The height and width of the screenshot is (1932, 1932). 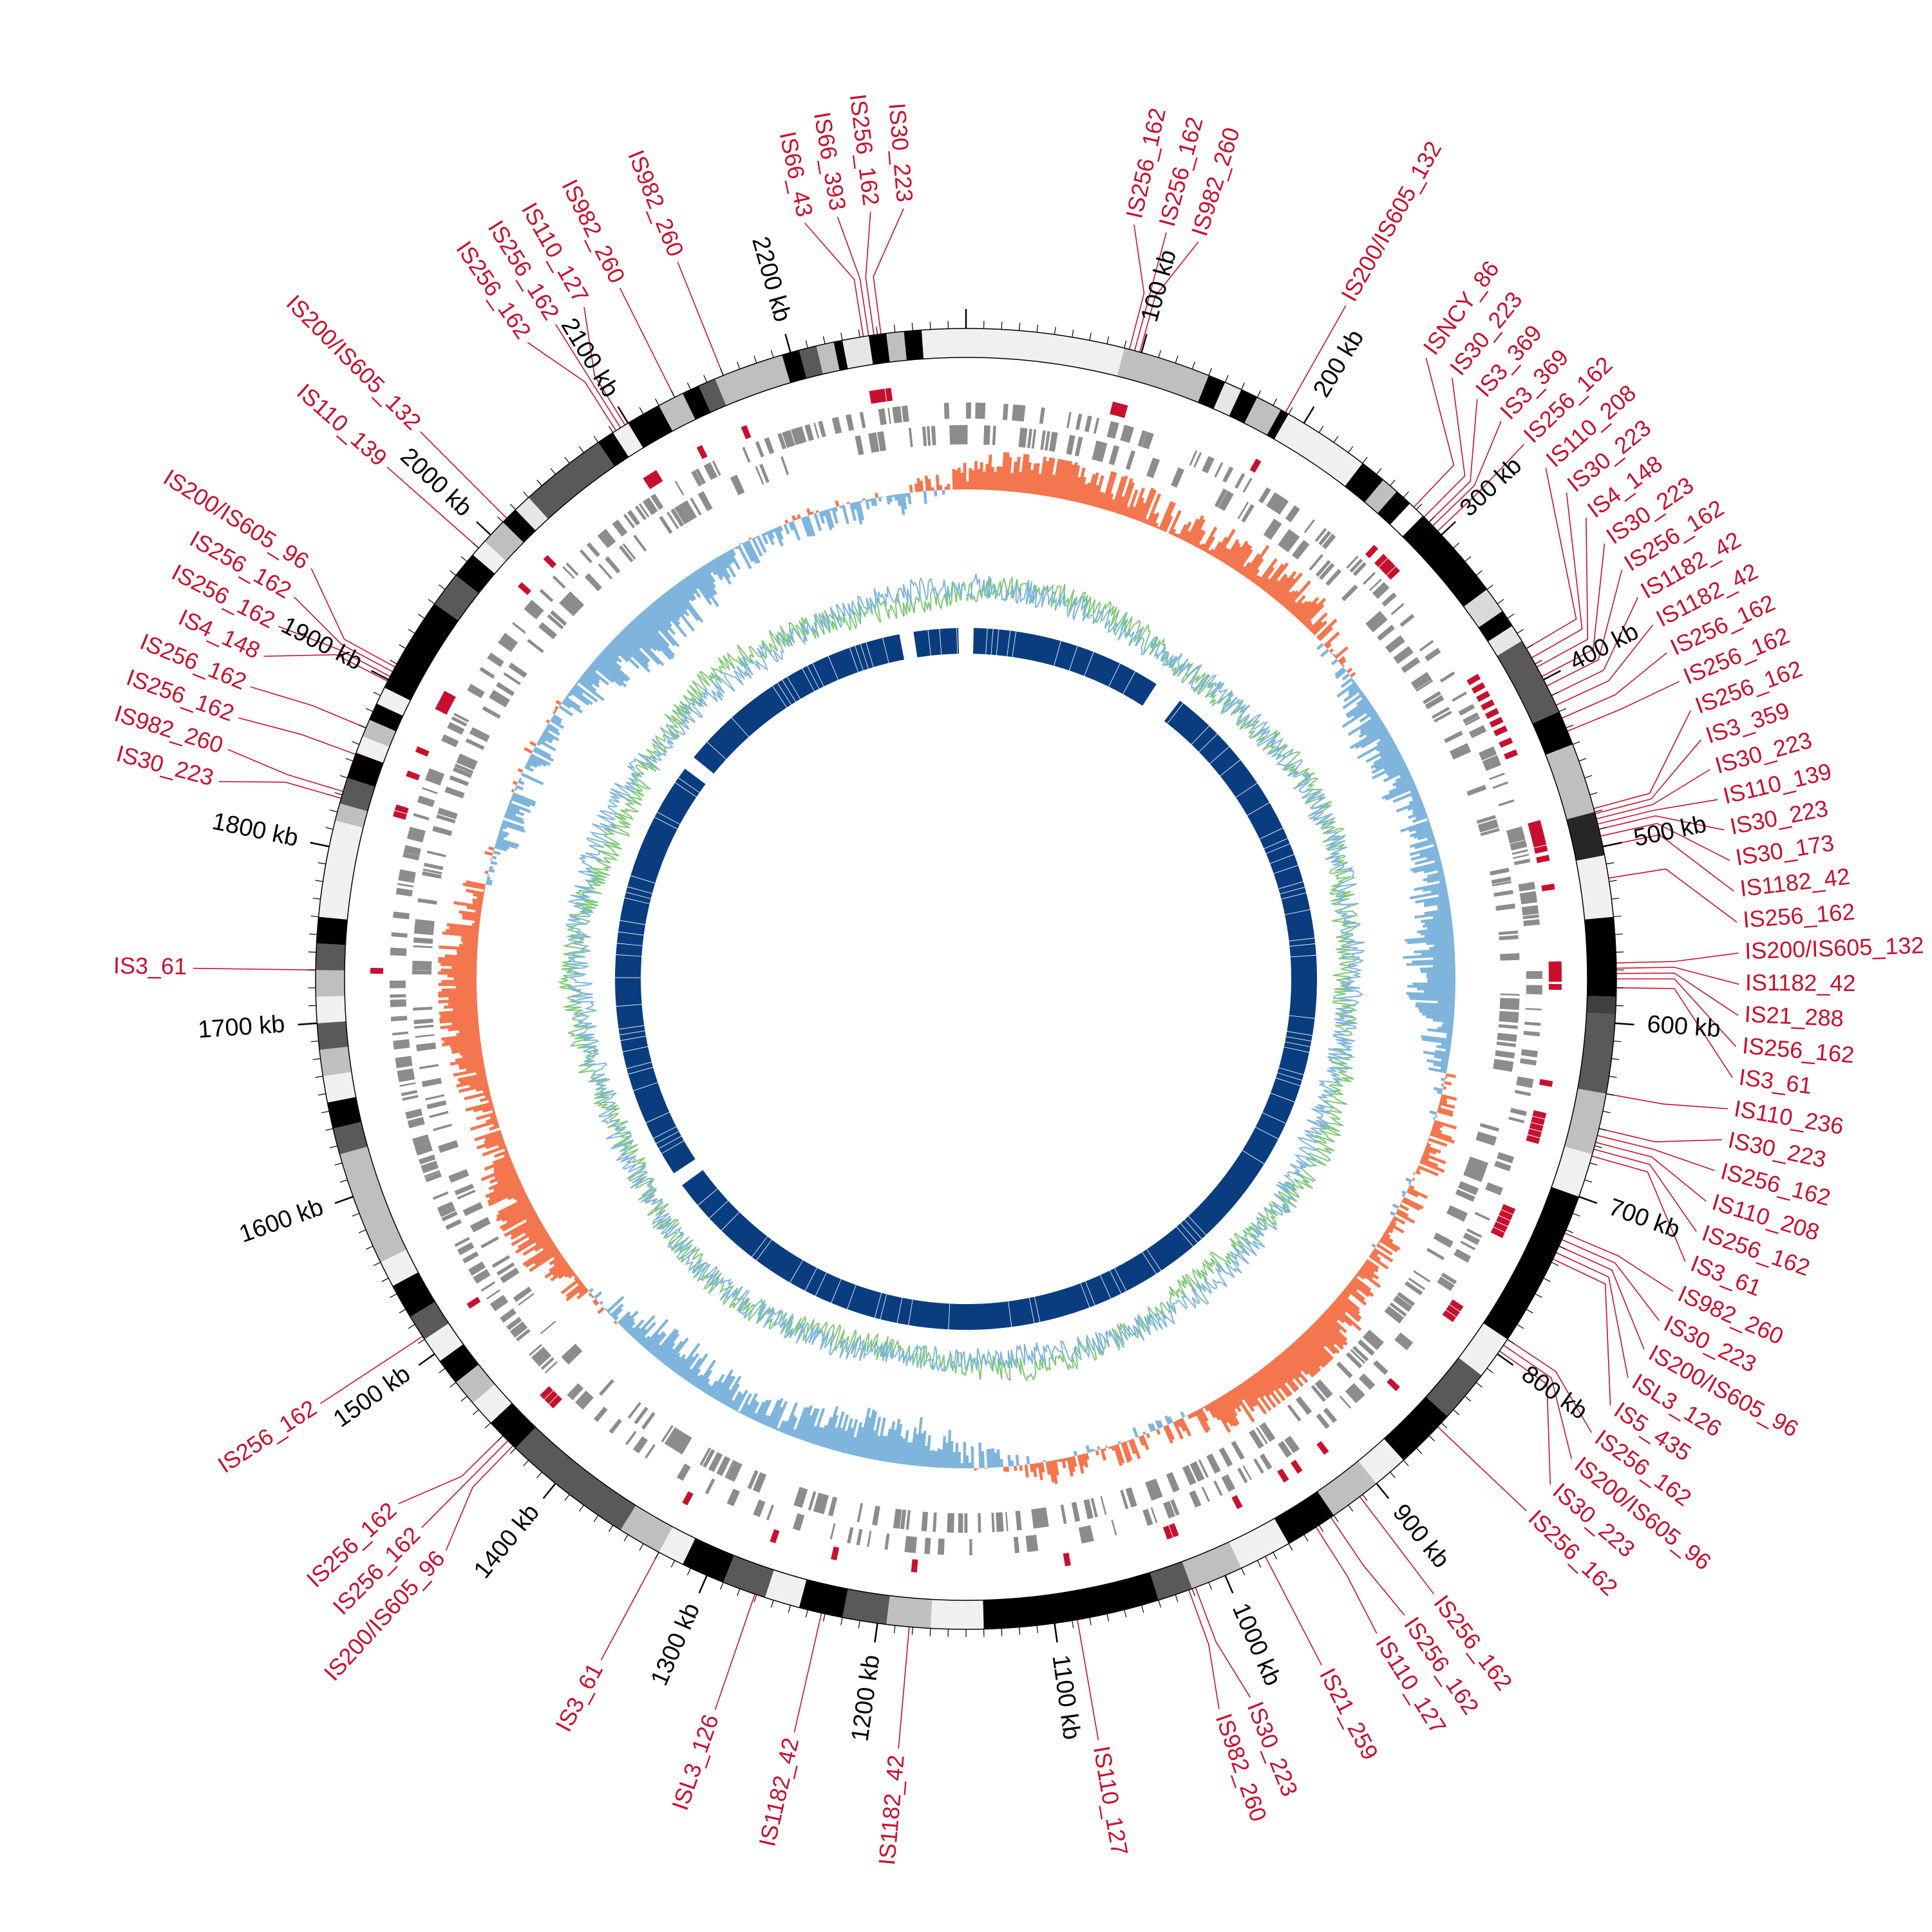 What do you see at coordinates (787, 343) in the screenshot?
I see `major-tick` at bounding box center [787, 343].